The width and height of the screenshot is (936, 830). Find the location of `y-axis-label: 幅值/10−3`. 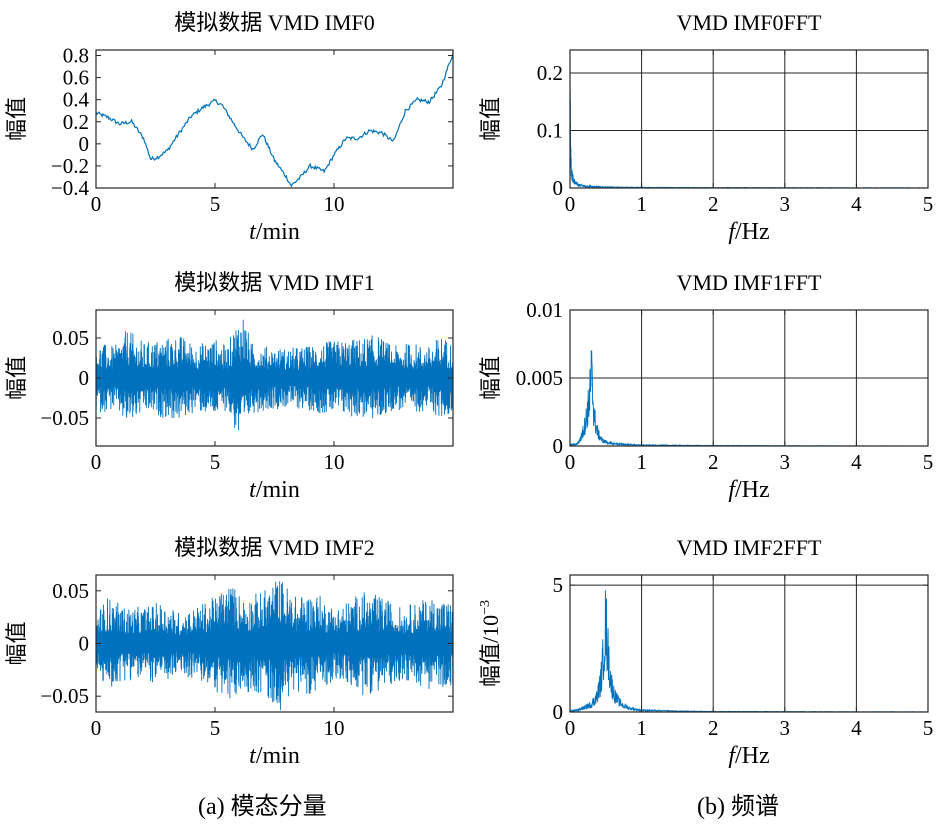

y-axis-label: 幅值/10−3 is located at coordinates (490, 643).